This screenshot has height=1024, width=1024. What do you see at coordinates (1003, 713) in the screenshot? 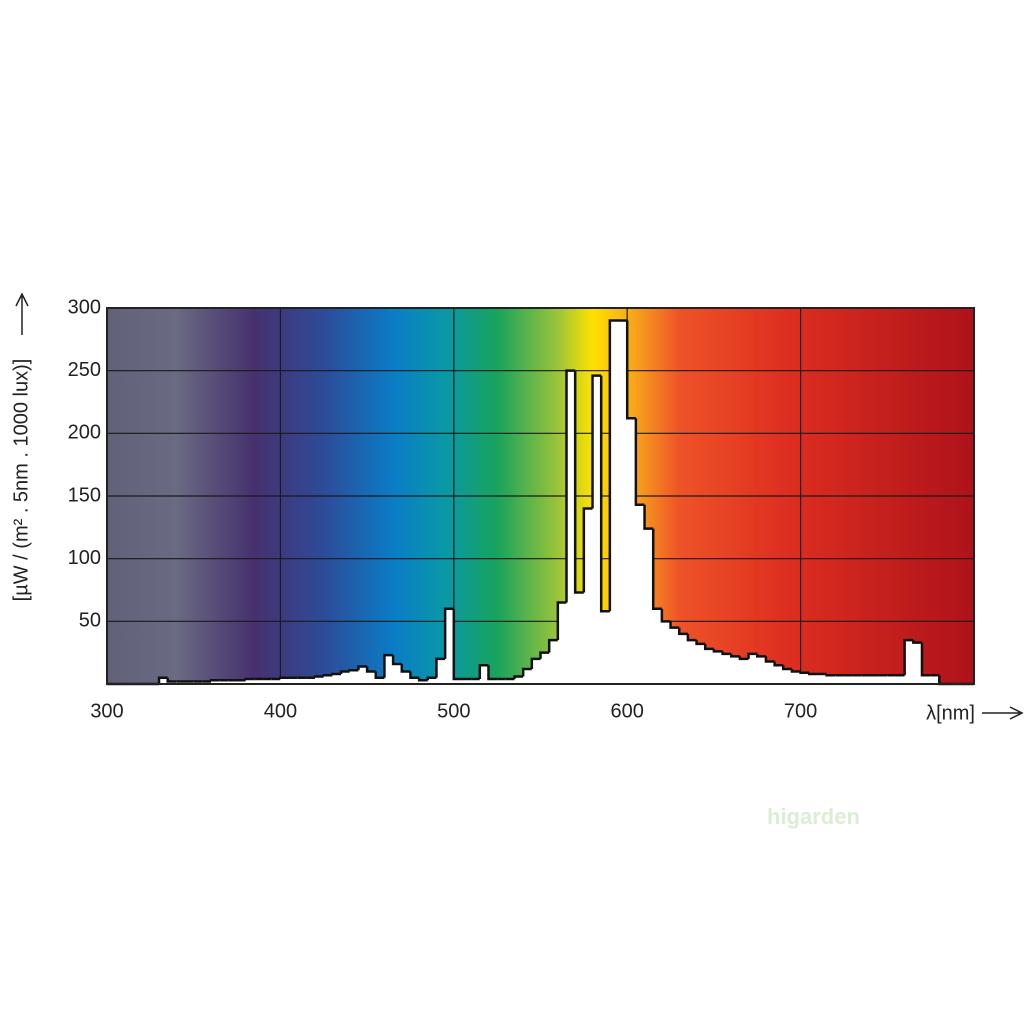
I see `x-arrow` at bounding box center [1003, 713].